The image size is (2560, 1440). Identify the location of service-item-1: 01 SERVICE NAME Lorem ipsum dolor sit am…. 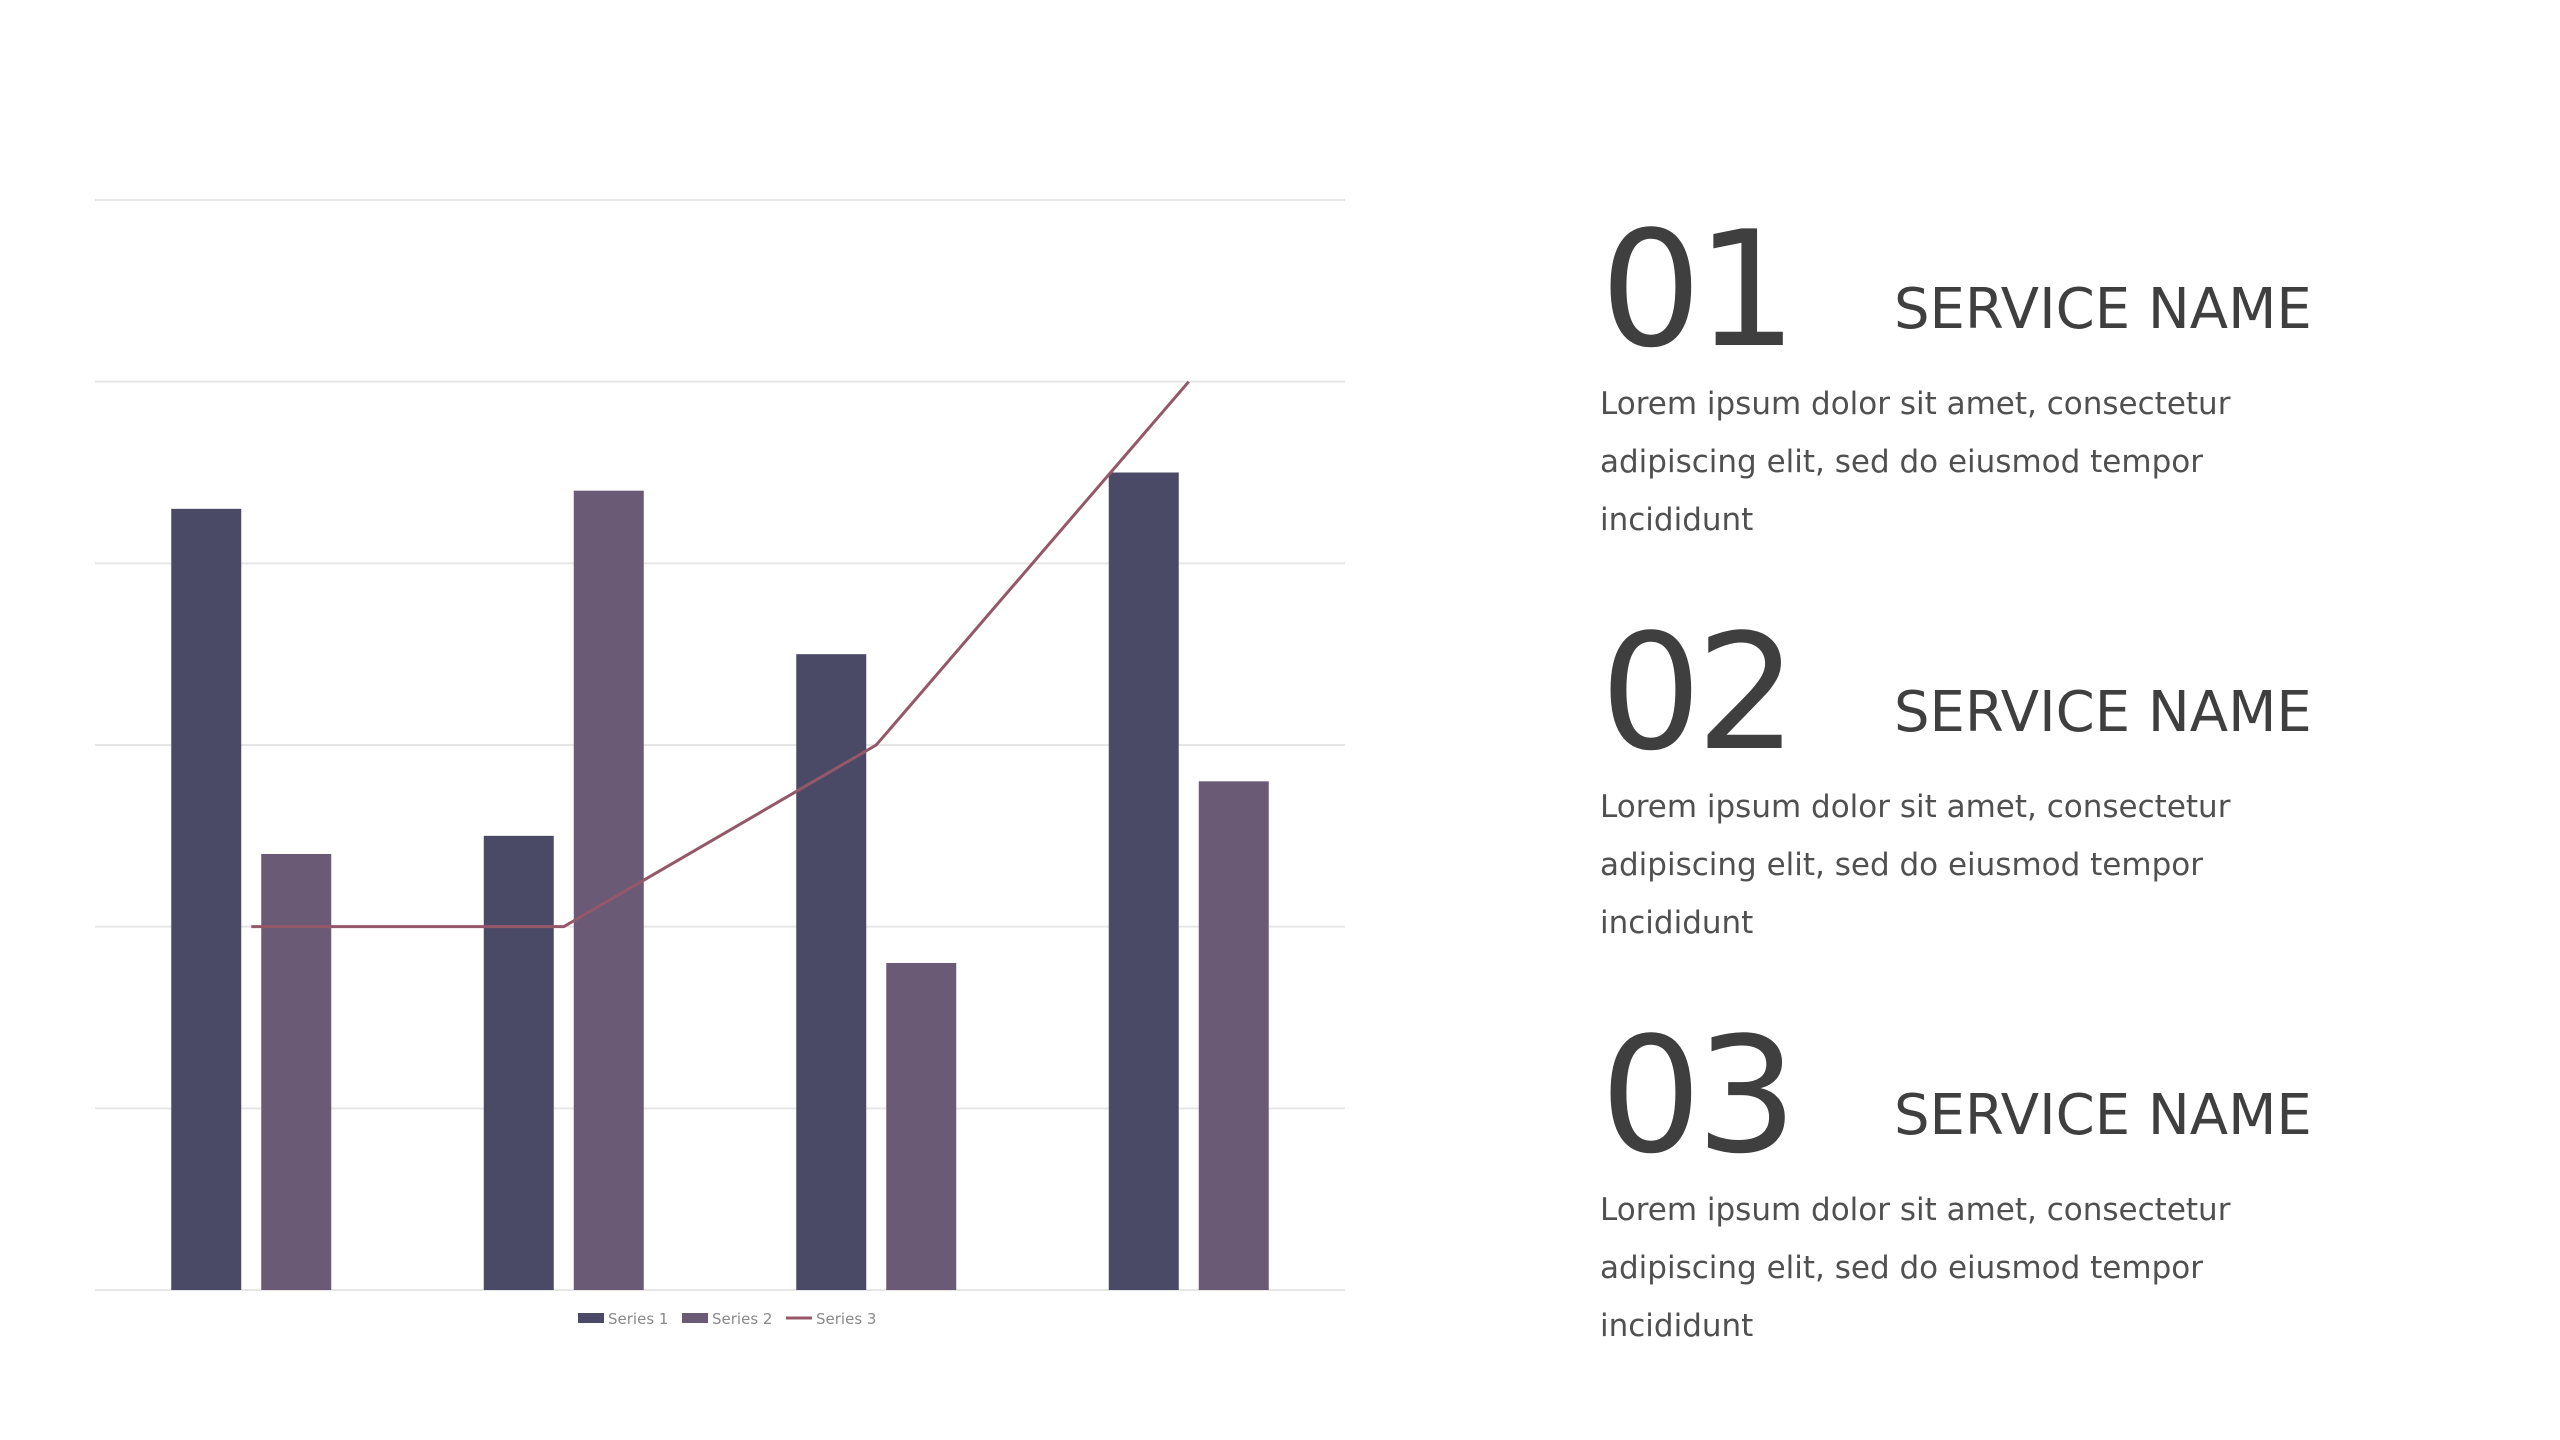
(2000, 372).